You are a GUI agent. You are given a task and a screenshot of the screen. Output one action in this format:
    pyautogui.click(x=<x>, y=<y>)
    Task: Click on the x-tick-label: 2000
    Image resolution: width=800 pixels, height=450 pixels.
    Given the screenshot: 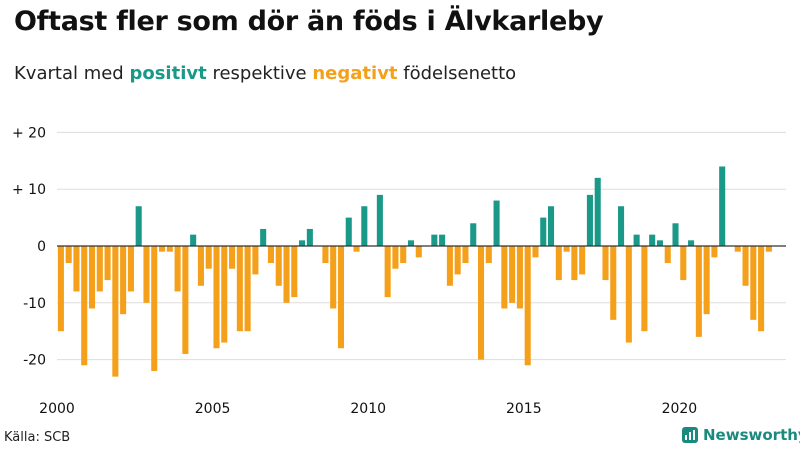 What is the action you would take?
    pyautogui.click(x=57, y=409)
    